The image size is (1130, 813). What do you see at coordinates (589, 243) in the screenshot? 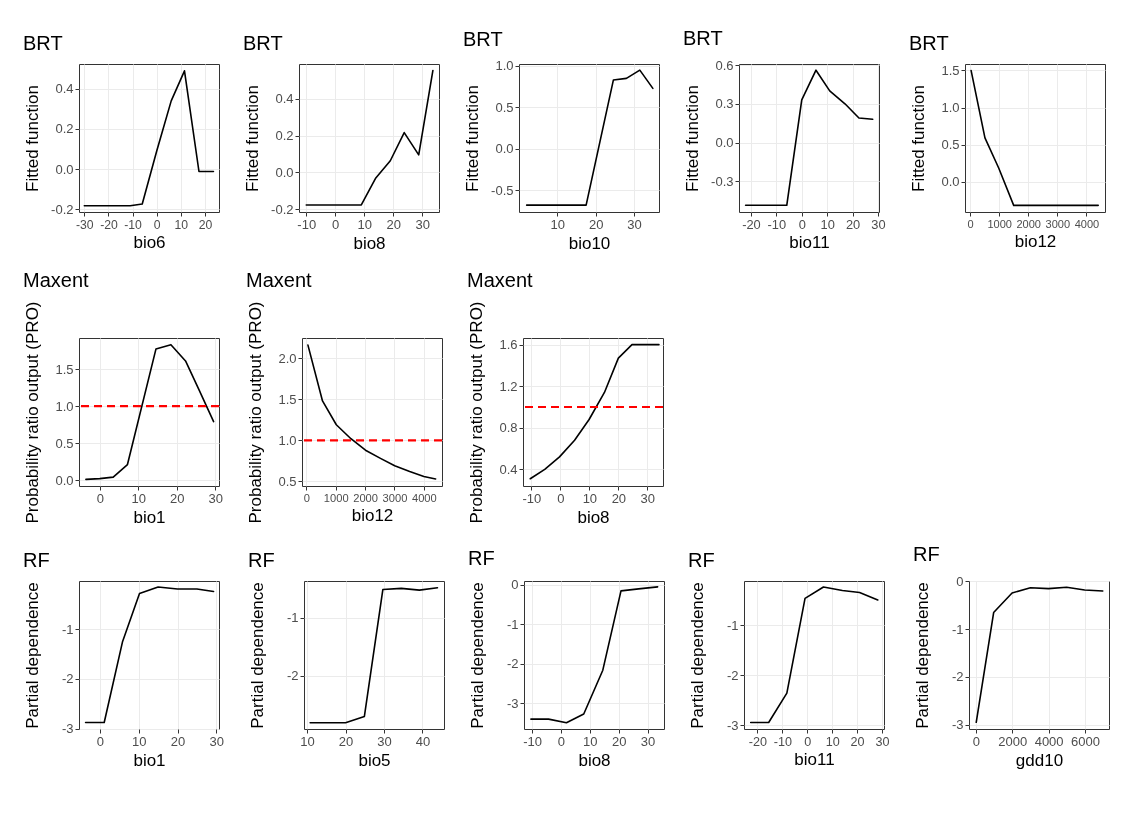
I see `x-axis-title: bio10` at bounding box center [589, 243].